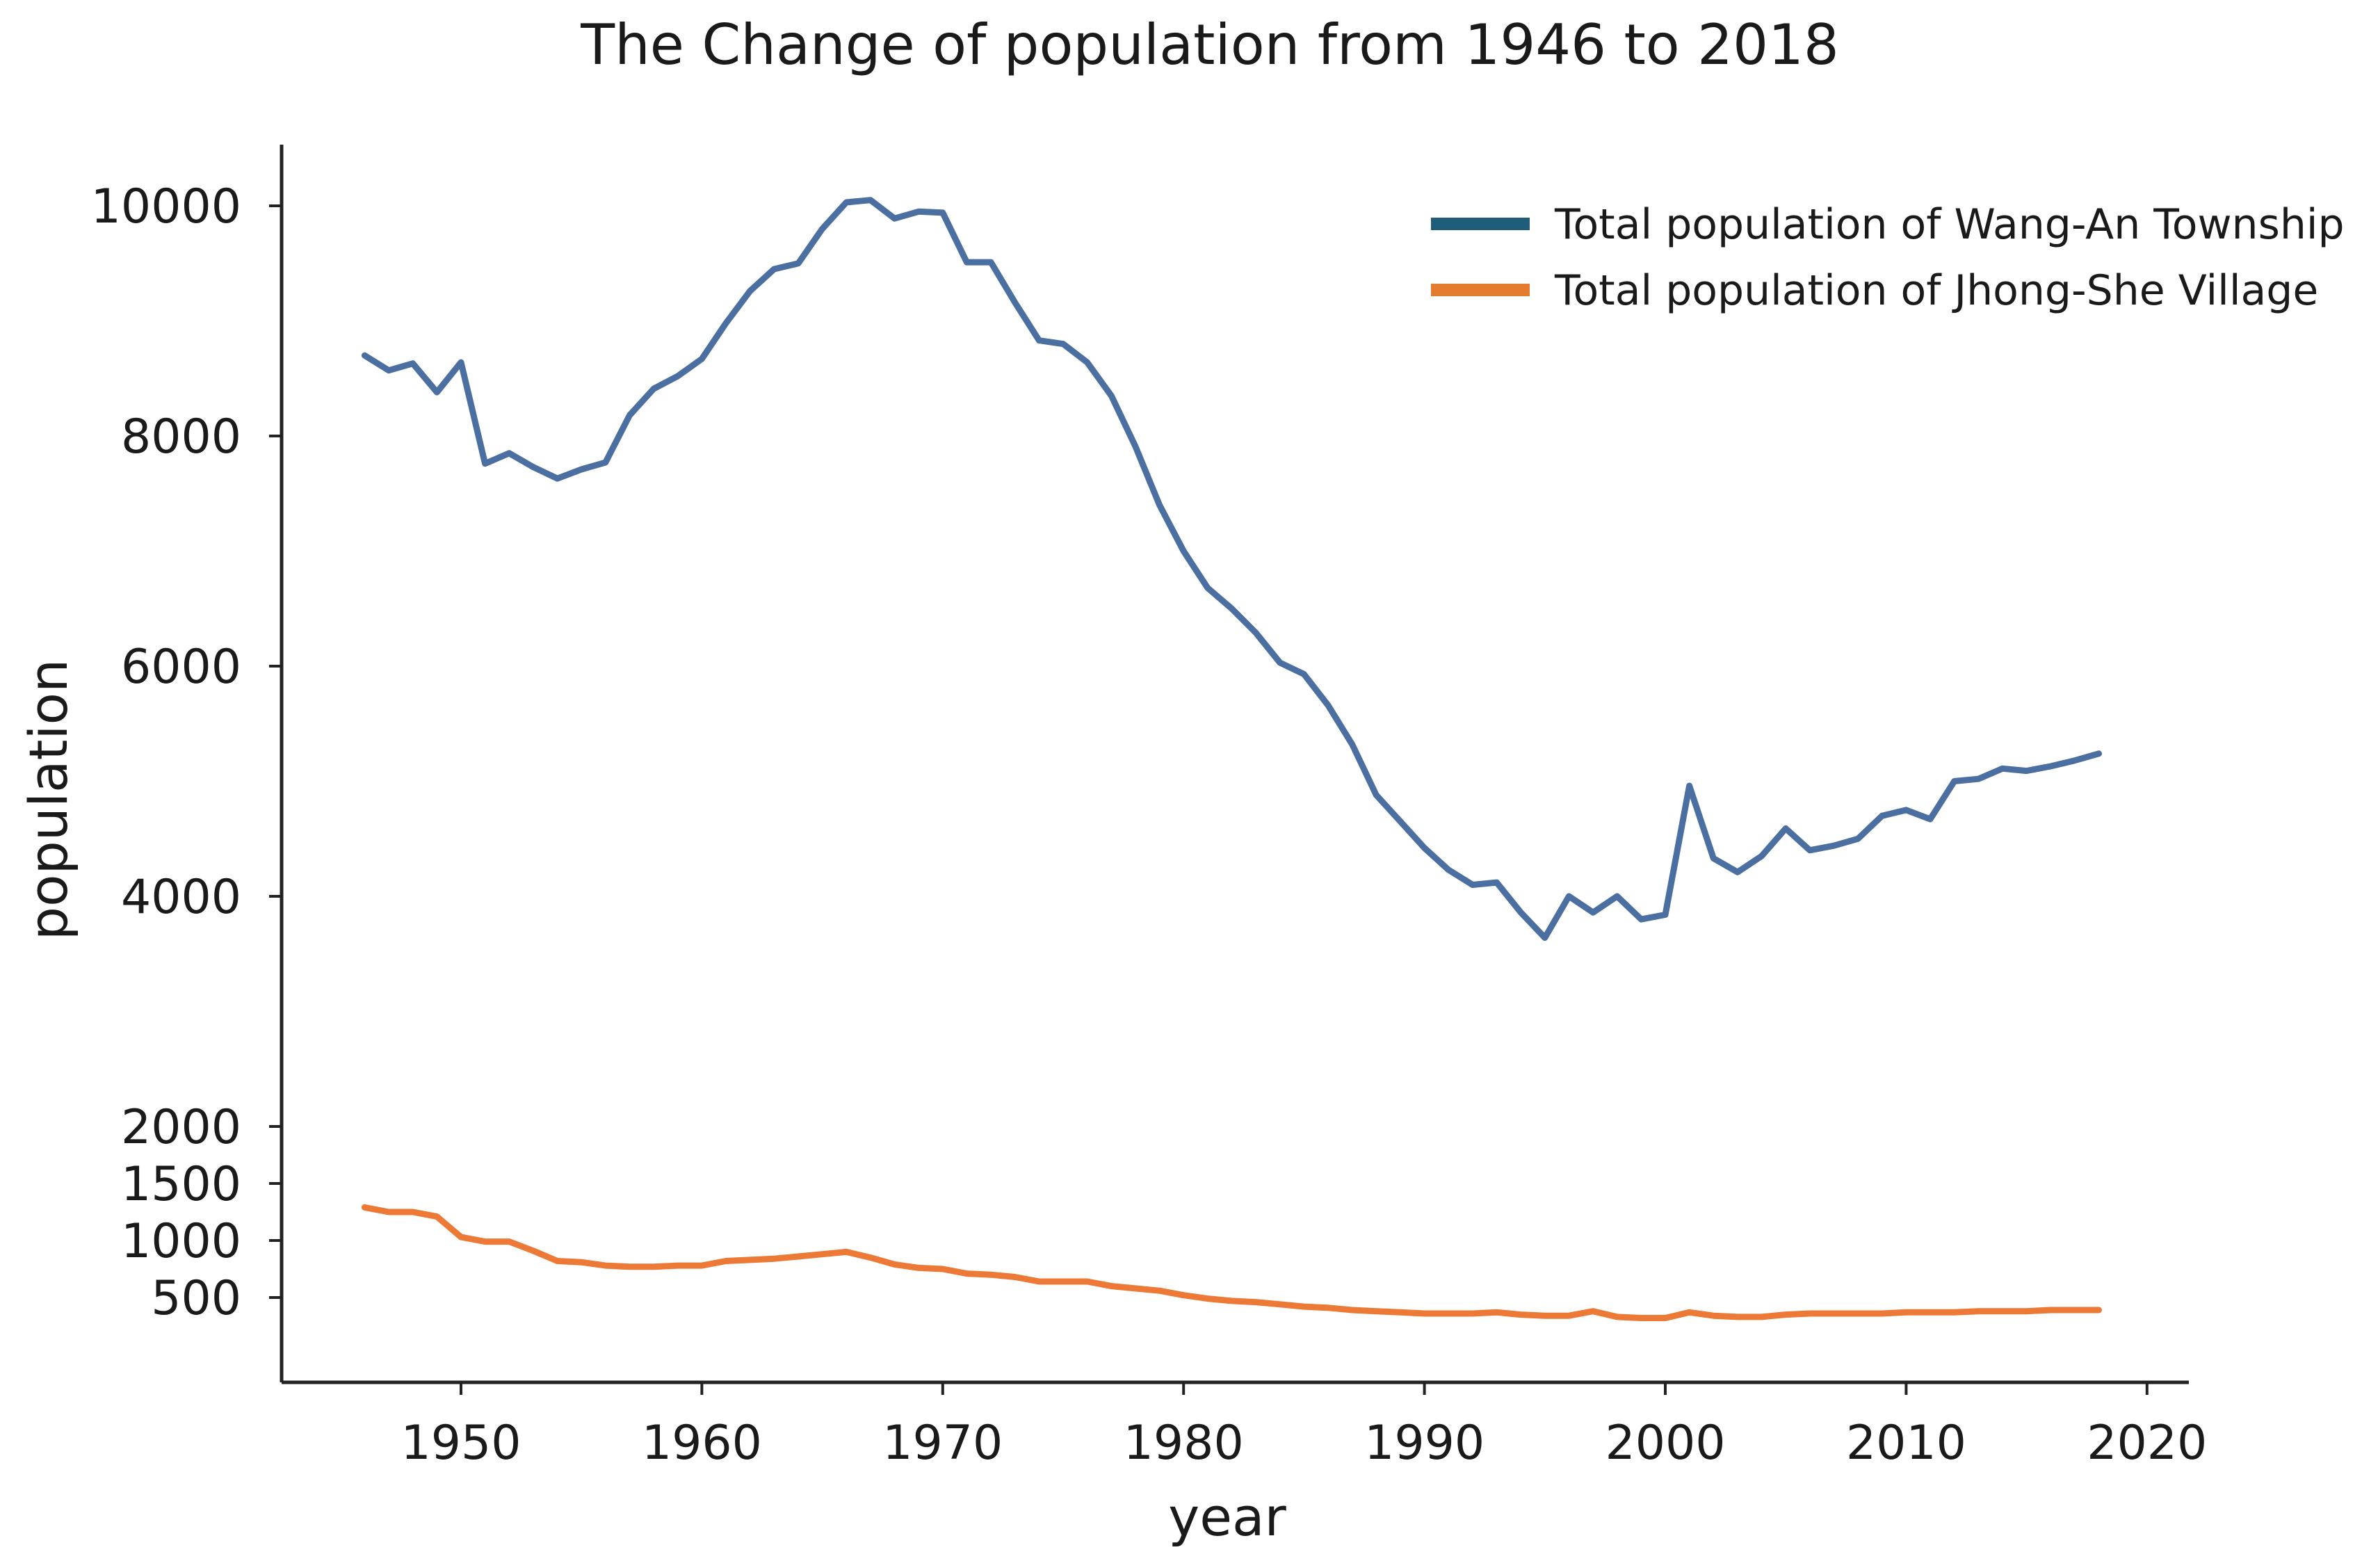 This screenshot has height=1568, width=2362. What do you see at coordinates (1304, 1426) in the screenshot?
I see `x-axis-ticks: 1950 1960 1970 1980 1990 2000 2010 2020` at bounding box center [1304, 1426].